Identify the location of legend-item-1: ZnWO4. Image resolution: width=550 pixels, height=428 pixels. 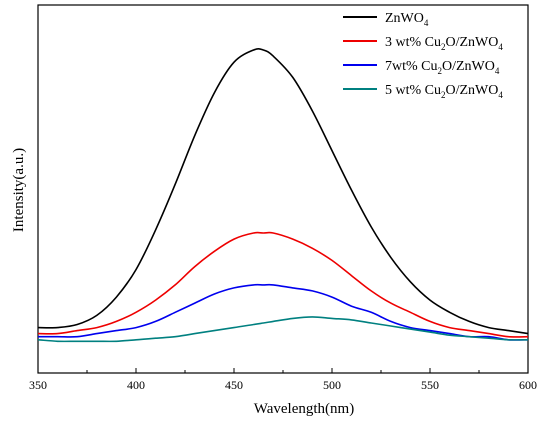
(386, 19).